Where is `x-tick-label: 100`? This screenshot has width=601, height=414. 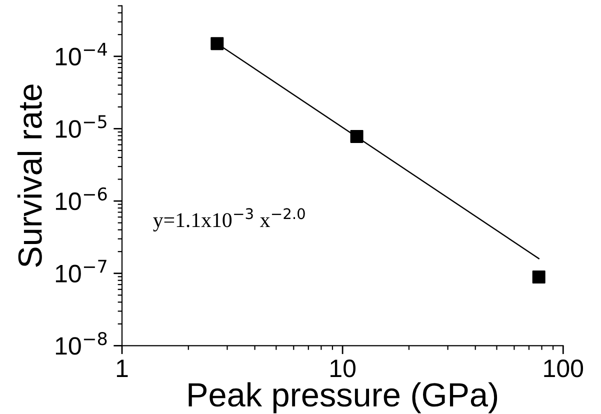
x-tick-label: 100 is located at coordinates (564, 369).